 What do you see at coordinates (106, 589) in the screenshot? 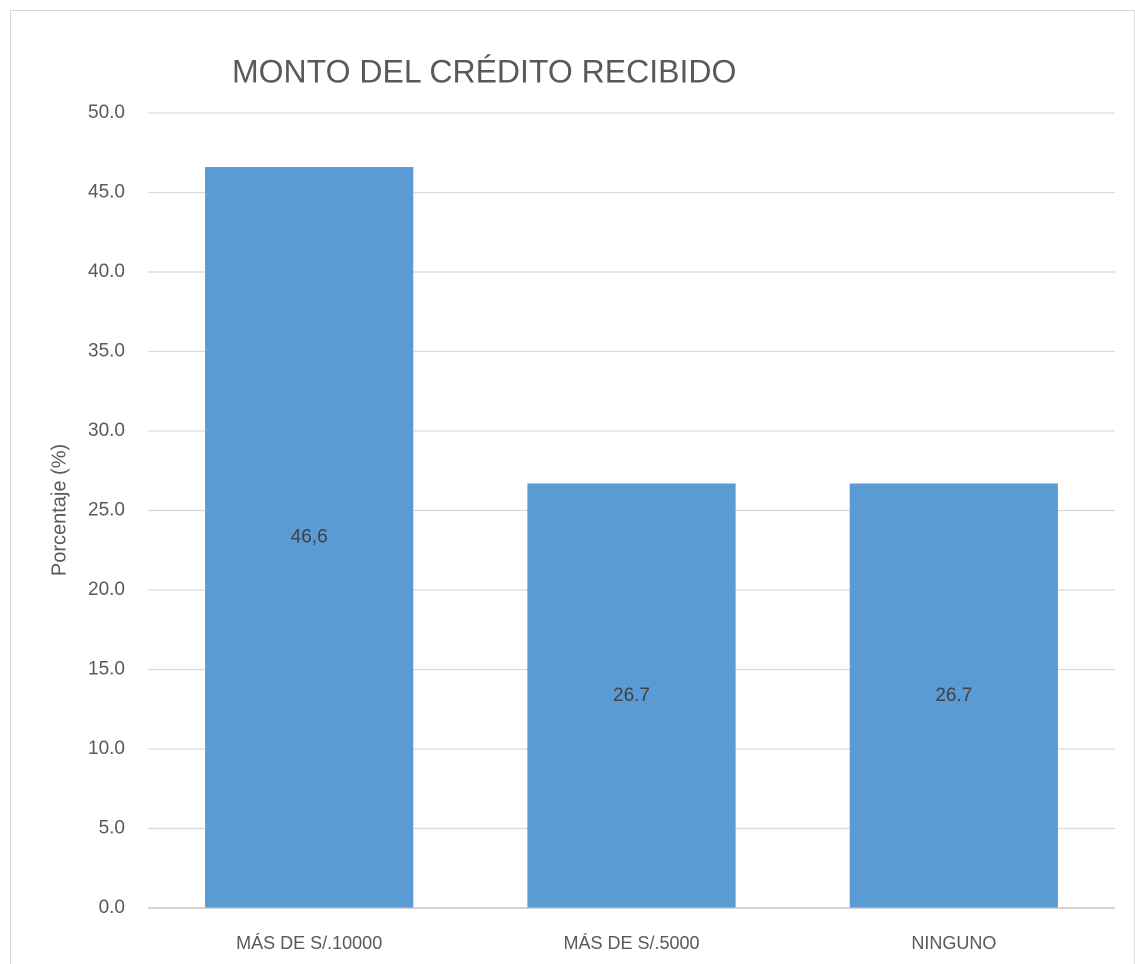
I see `y-tick-label: 20.0` at bounding box center [106, 589].